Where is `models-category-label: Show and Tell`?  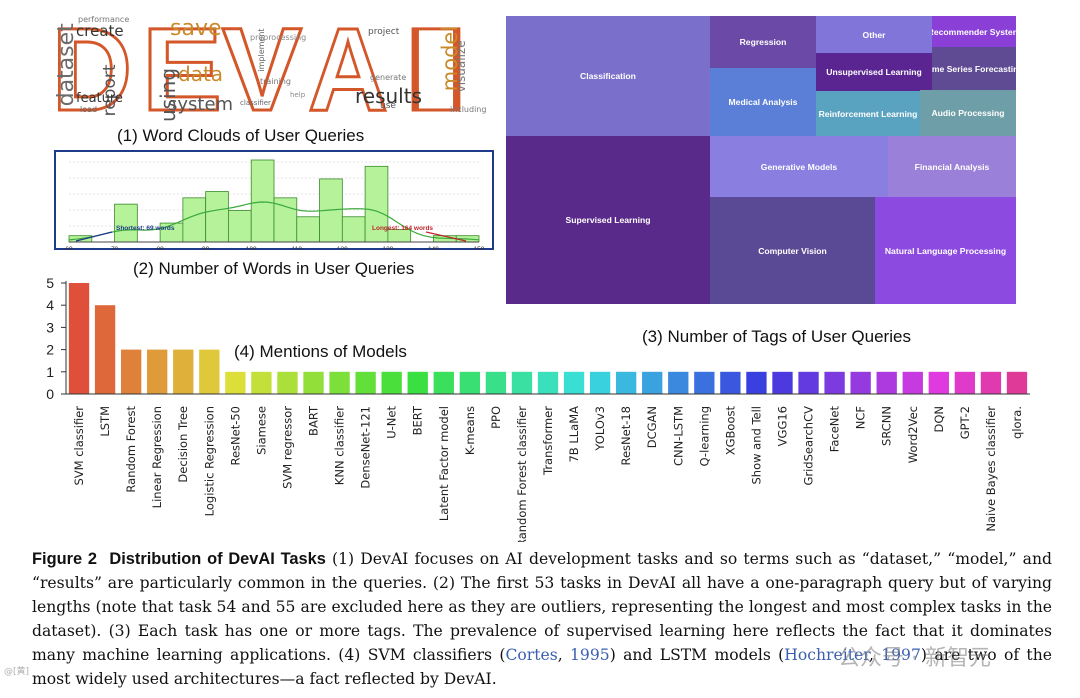 models-category-label: Show and Tell is located at coordinates (756, 445).